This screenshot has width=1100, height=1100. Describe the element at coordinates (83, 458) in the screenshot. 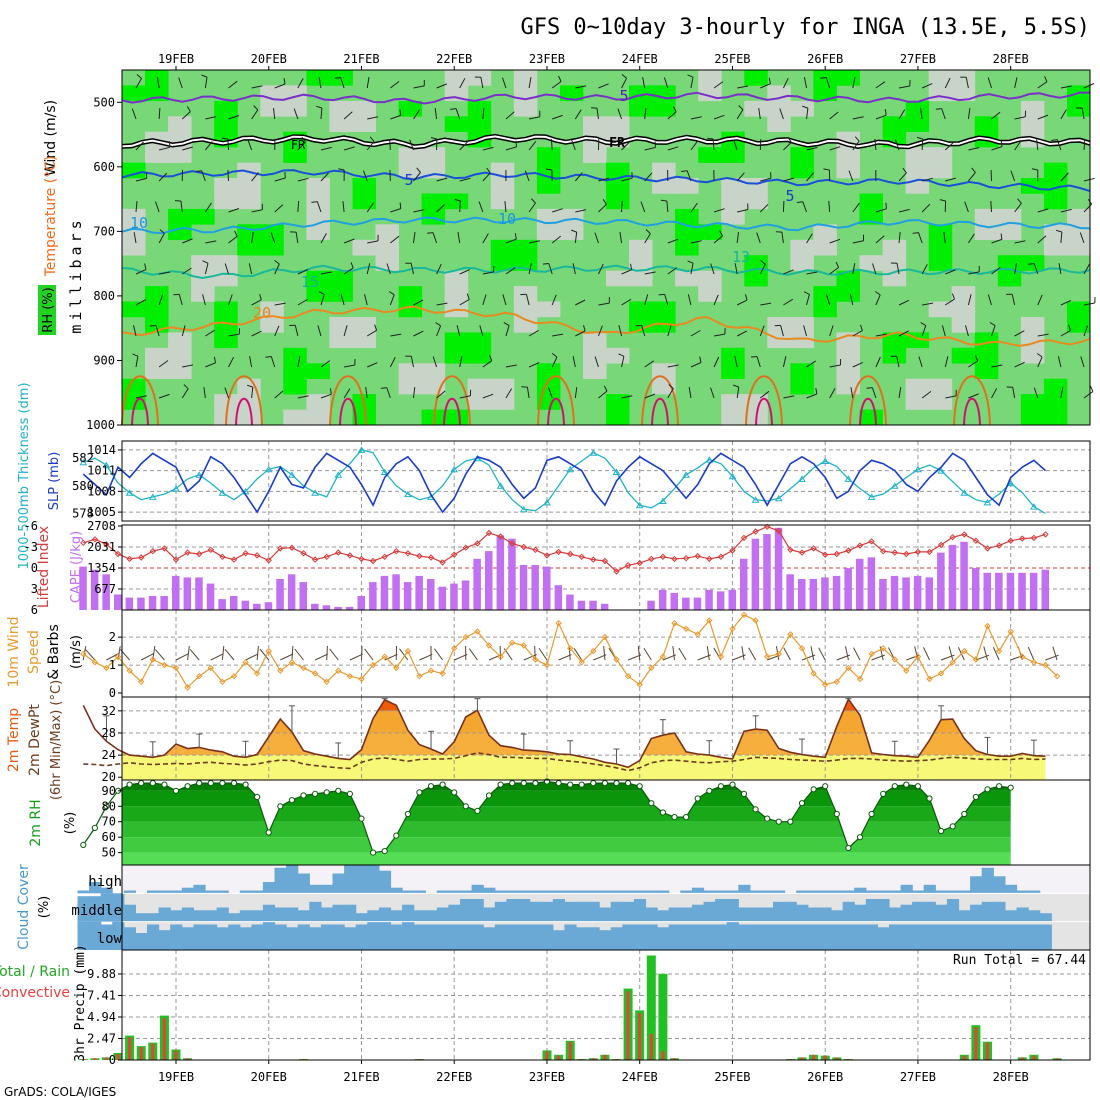

I see `thickness-tick-label: 582` at that location.